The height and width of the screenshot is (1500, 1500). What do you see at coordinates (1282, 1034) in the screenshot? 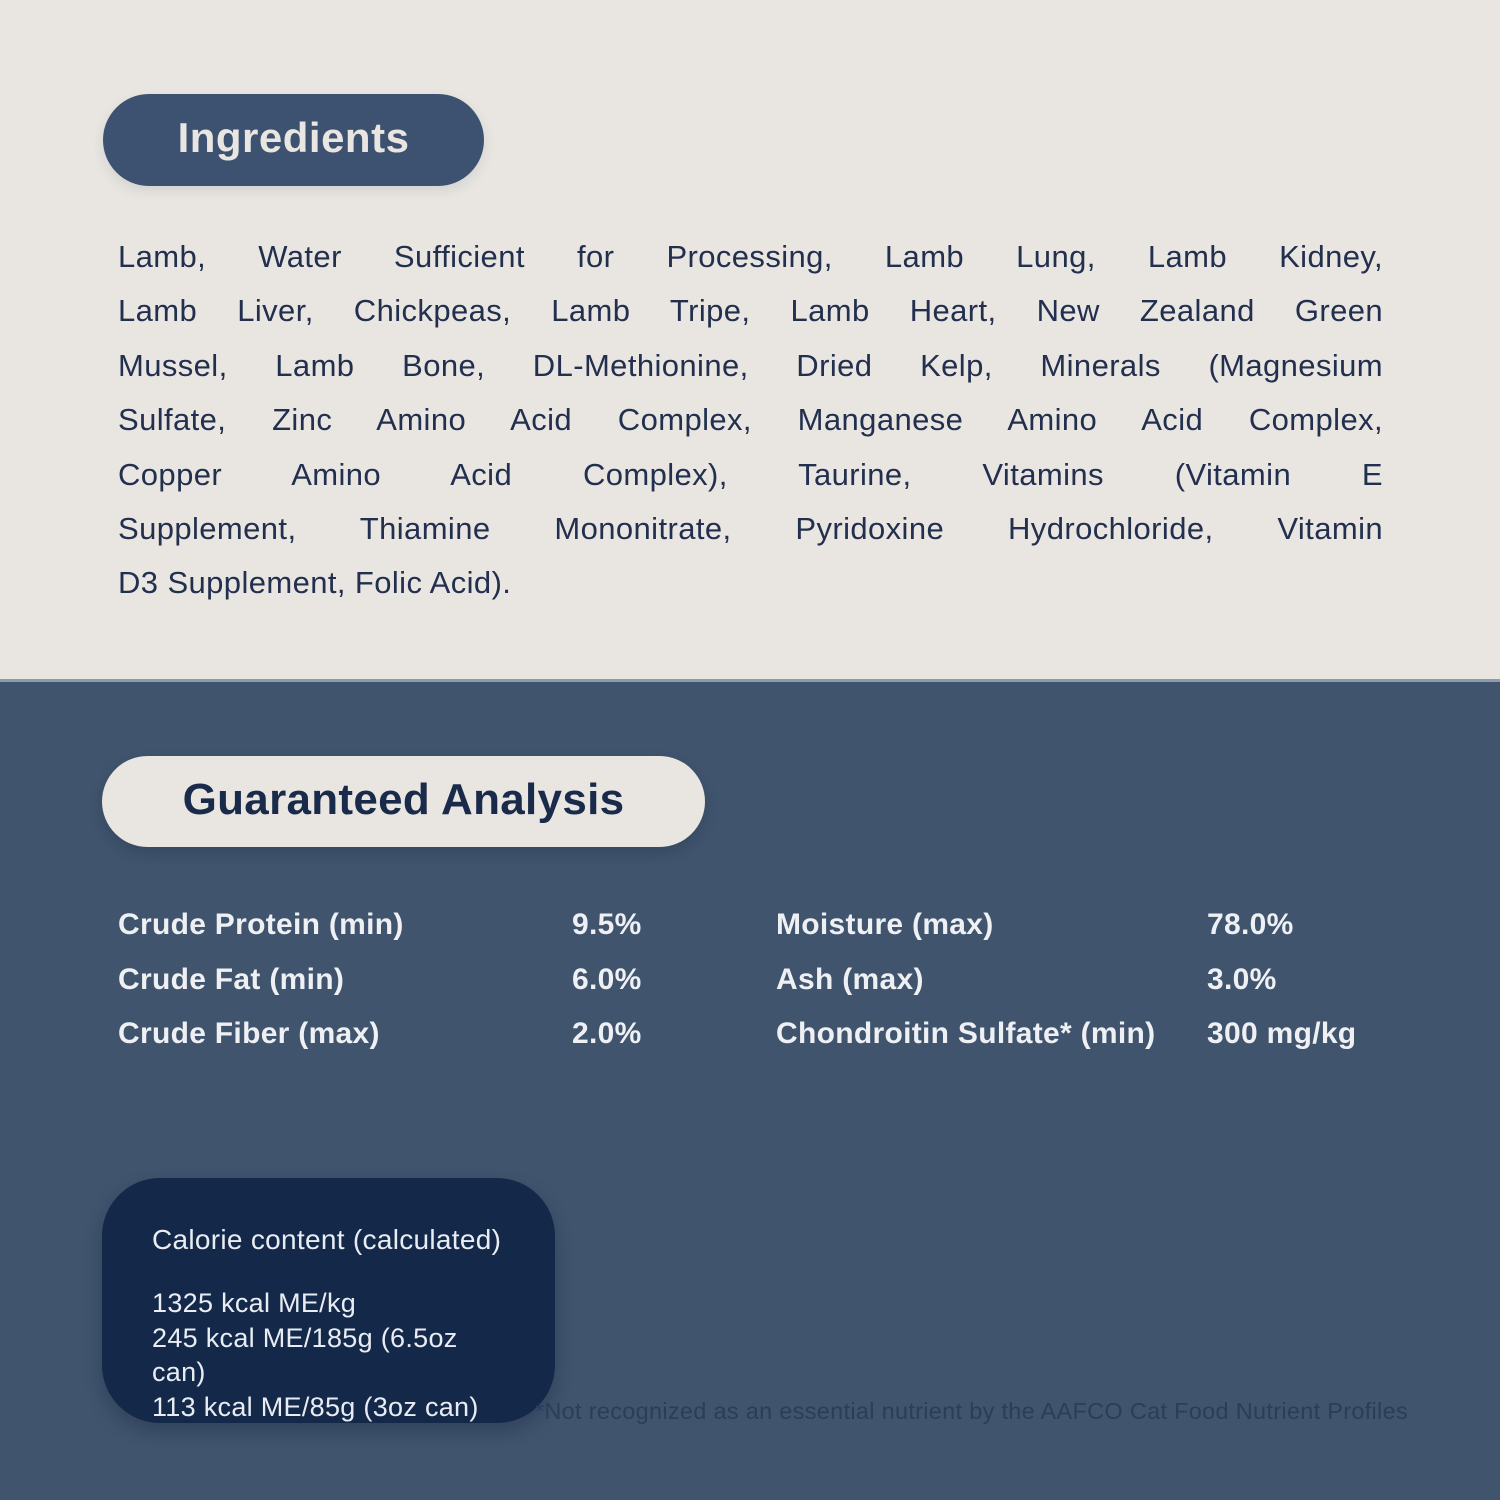
I see `analysis-value: 300 mg/kg` at bounding box center [1282, 1034].